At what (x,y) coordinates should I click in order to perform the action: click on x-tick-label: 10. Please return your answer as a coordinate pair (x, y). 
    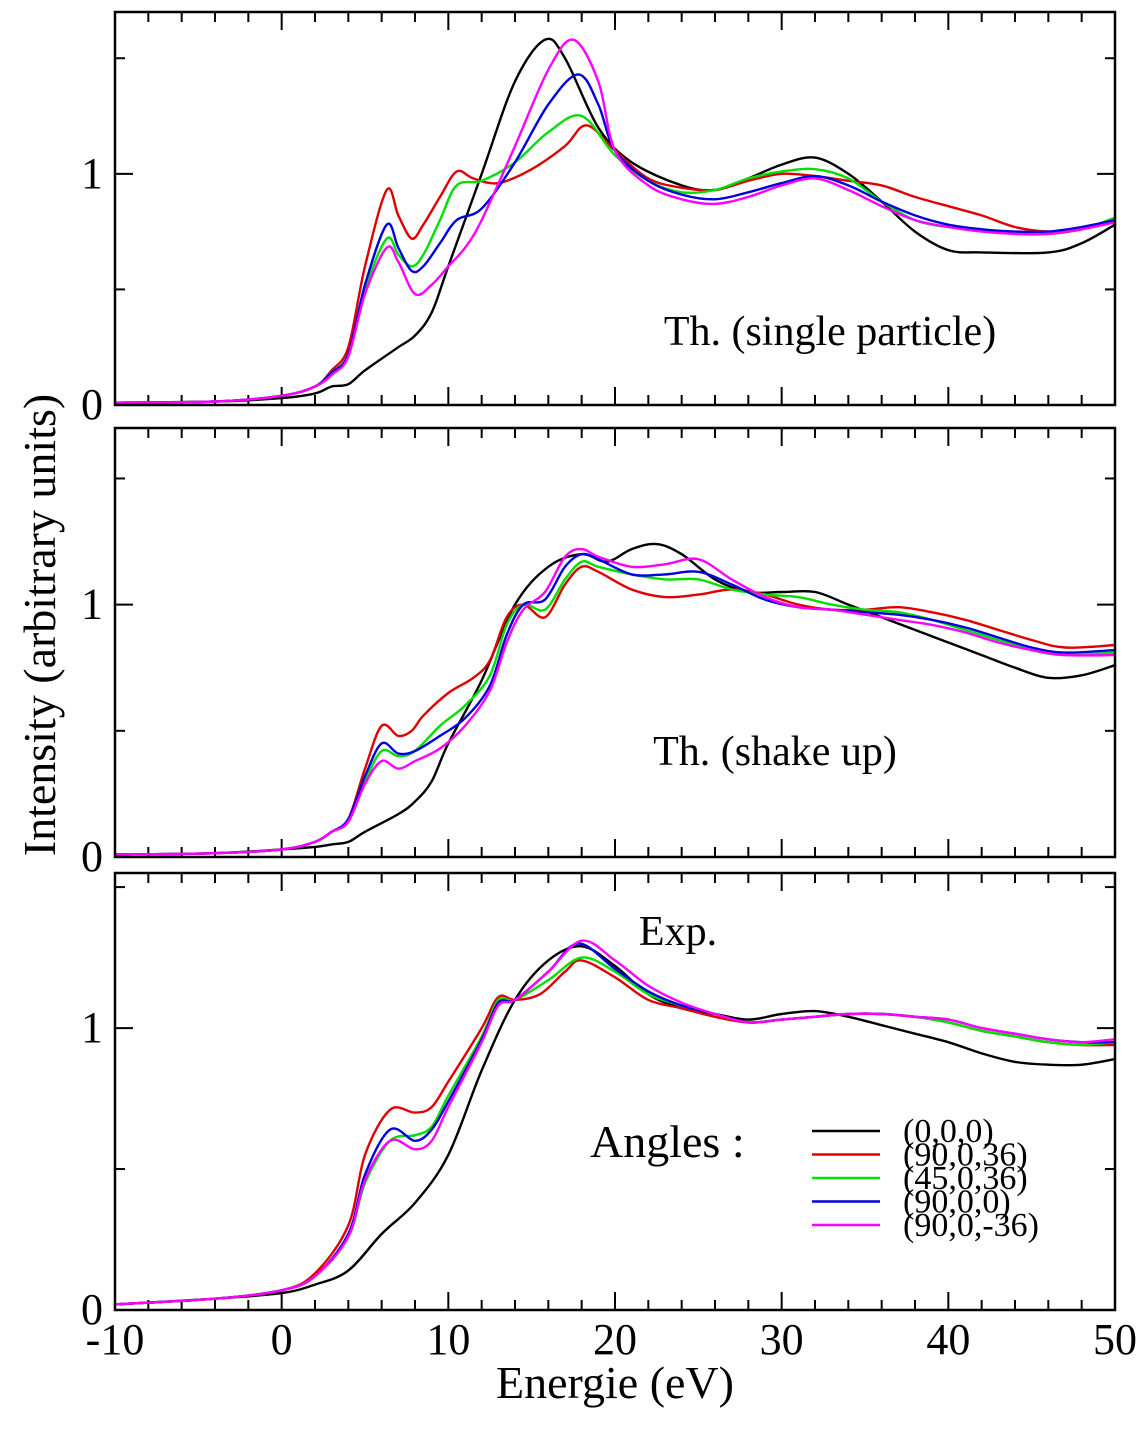
    Looking at the image, I should click on (448, 1339).